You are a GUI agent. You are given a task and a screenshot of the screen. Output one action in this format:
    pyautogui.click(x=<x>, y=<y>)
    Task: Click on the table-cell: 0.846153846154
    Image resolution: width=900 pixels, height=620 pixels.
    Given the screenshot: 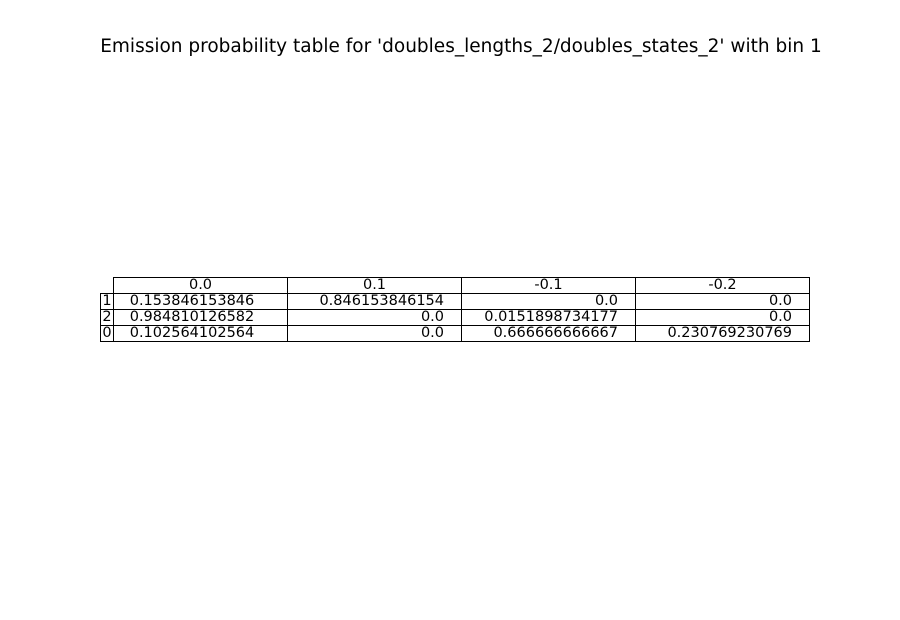 What is the action you would take?
    pyautogui.click(x=374, y=301)
    